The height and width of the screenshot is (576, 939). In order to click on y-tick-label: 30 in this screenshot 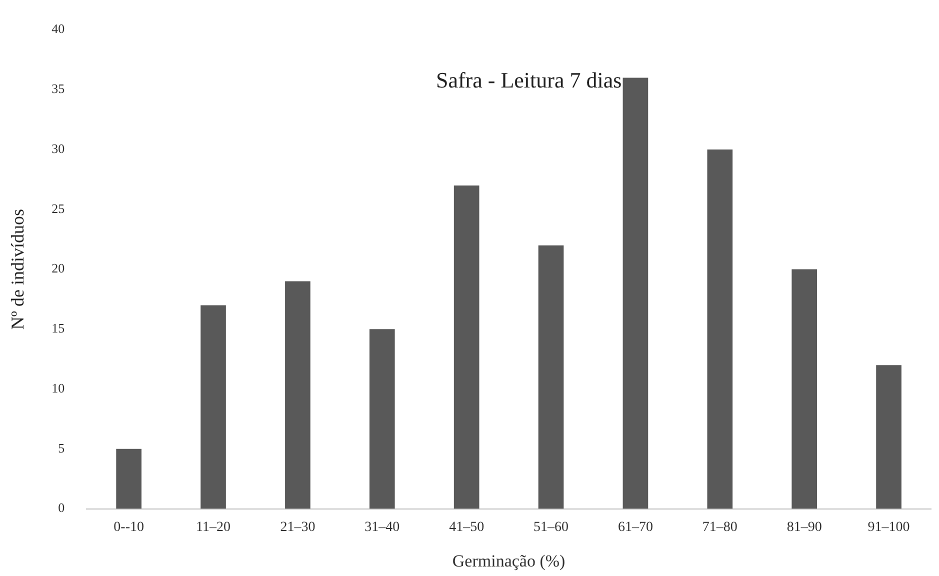, I will do `click(58, 148)`.